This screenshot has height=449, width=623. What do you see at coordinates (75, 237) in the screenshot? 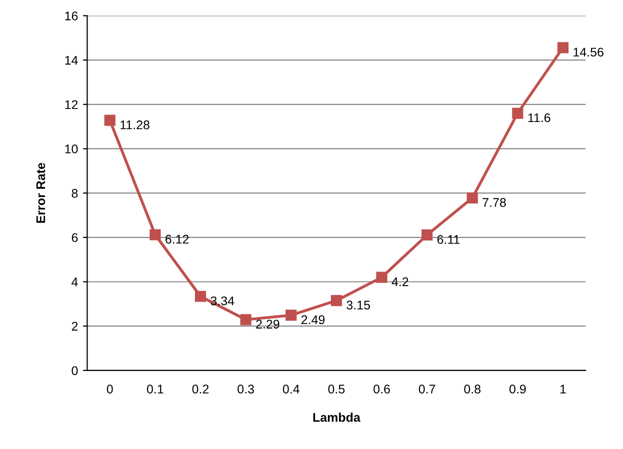
I see `y-tick-label: 6` at bounding box center [75, 237].